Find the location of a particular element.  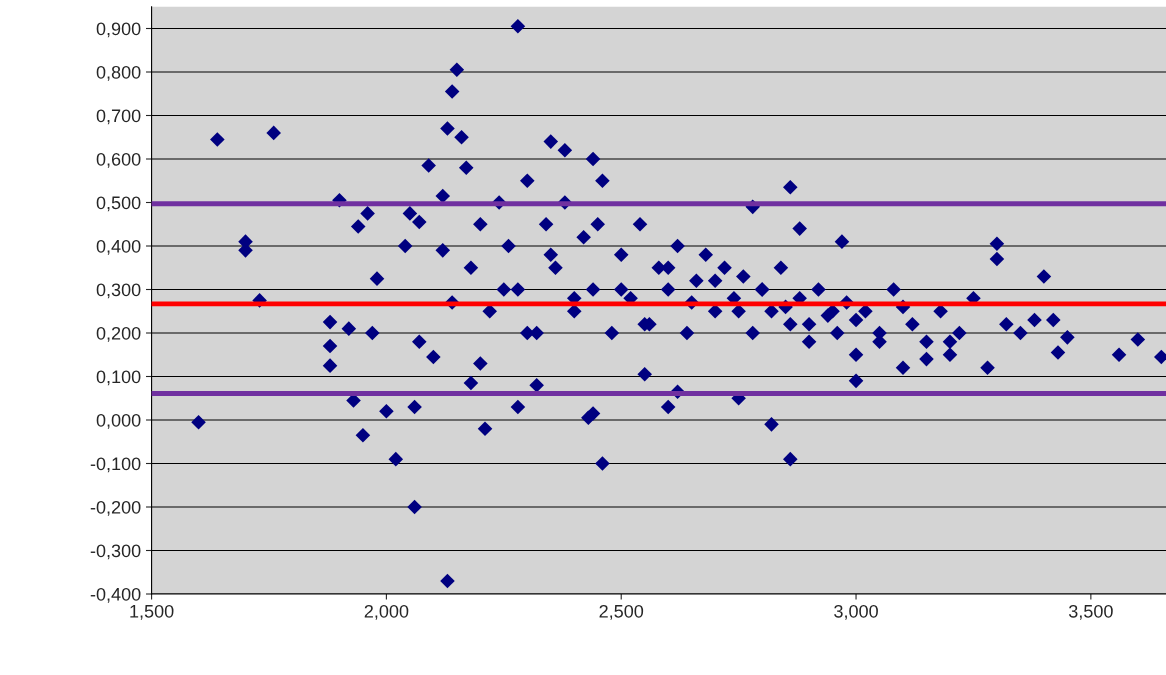

y-tick-label: 0,700 is located at coordinates (118, 117).